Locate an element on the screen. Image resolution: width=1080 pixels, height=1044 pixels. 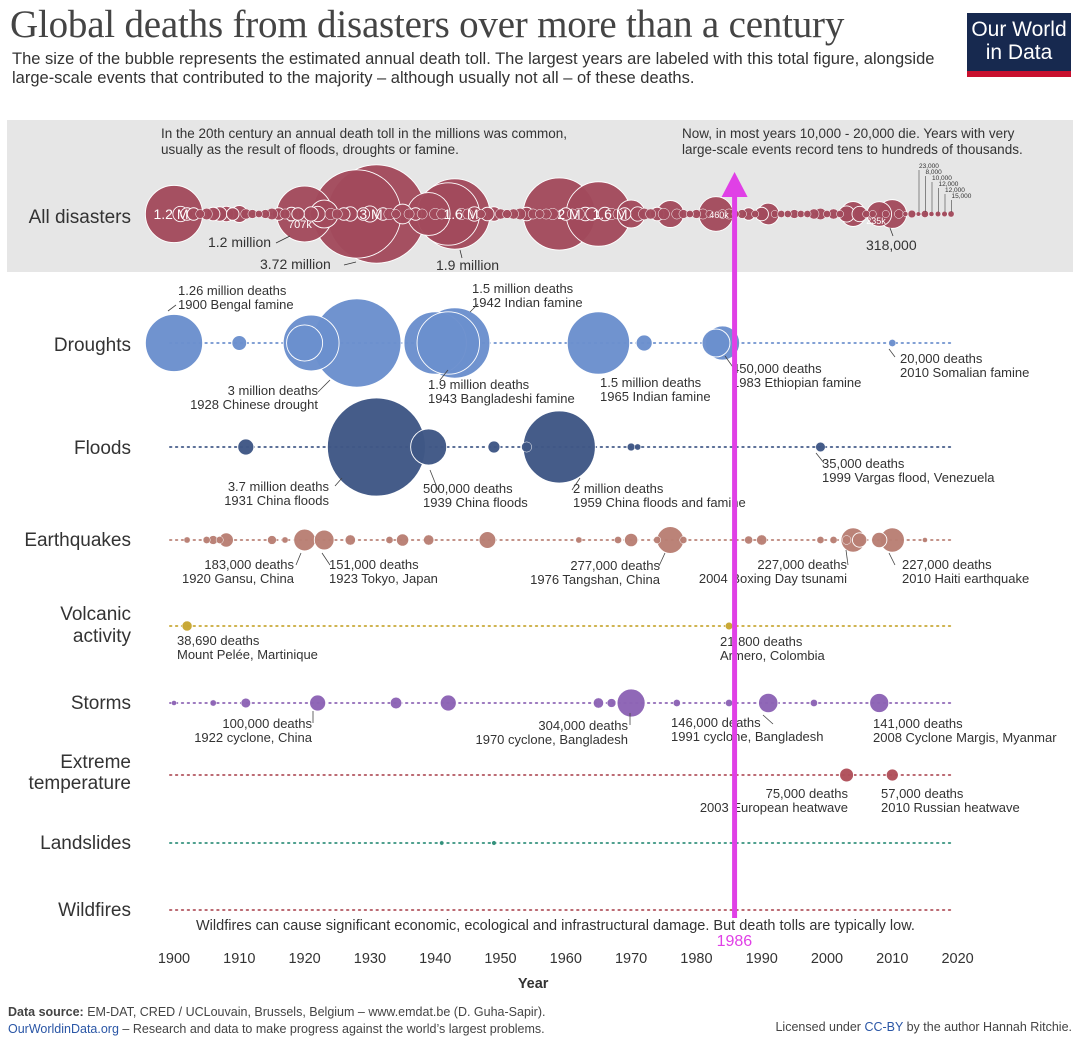
recent-value-label: 23,000 is located at coordinates (929, 166).